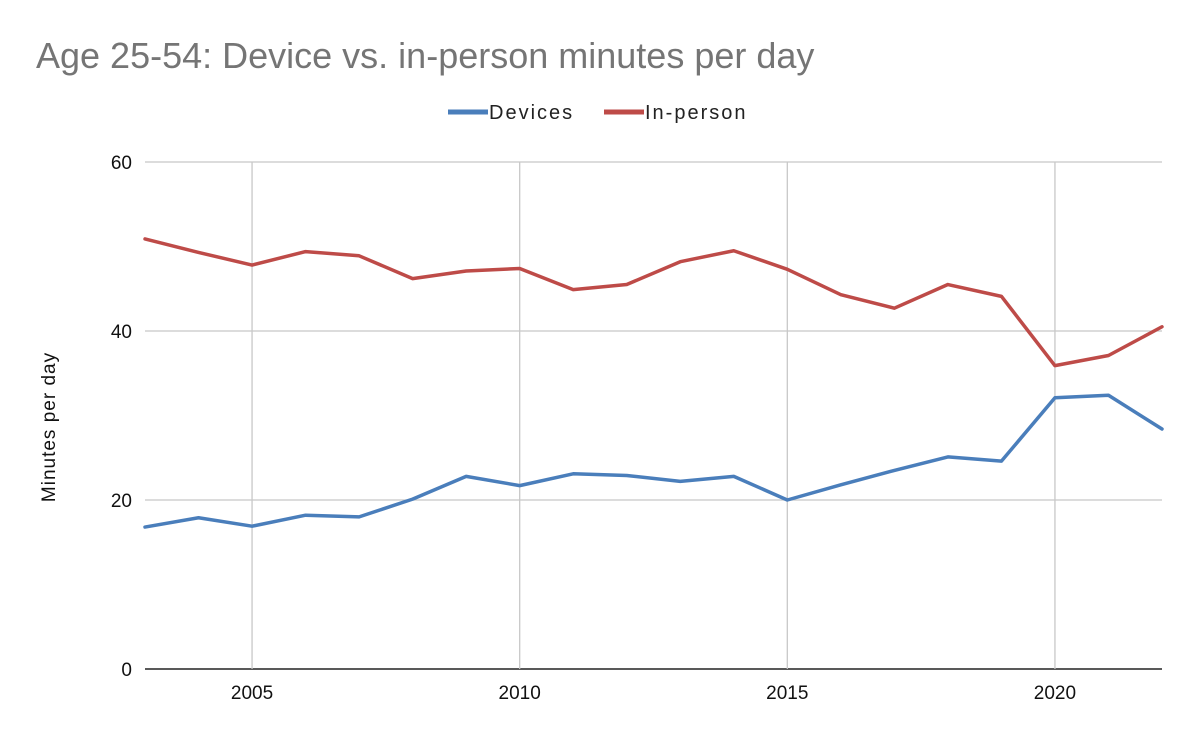  Describe the element at coordinates (598, 113) in the screenshot. I see `legend: Devices In-person` at that location.